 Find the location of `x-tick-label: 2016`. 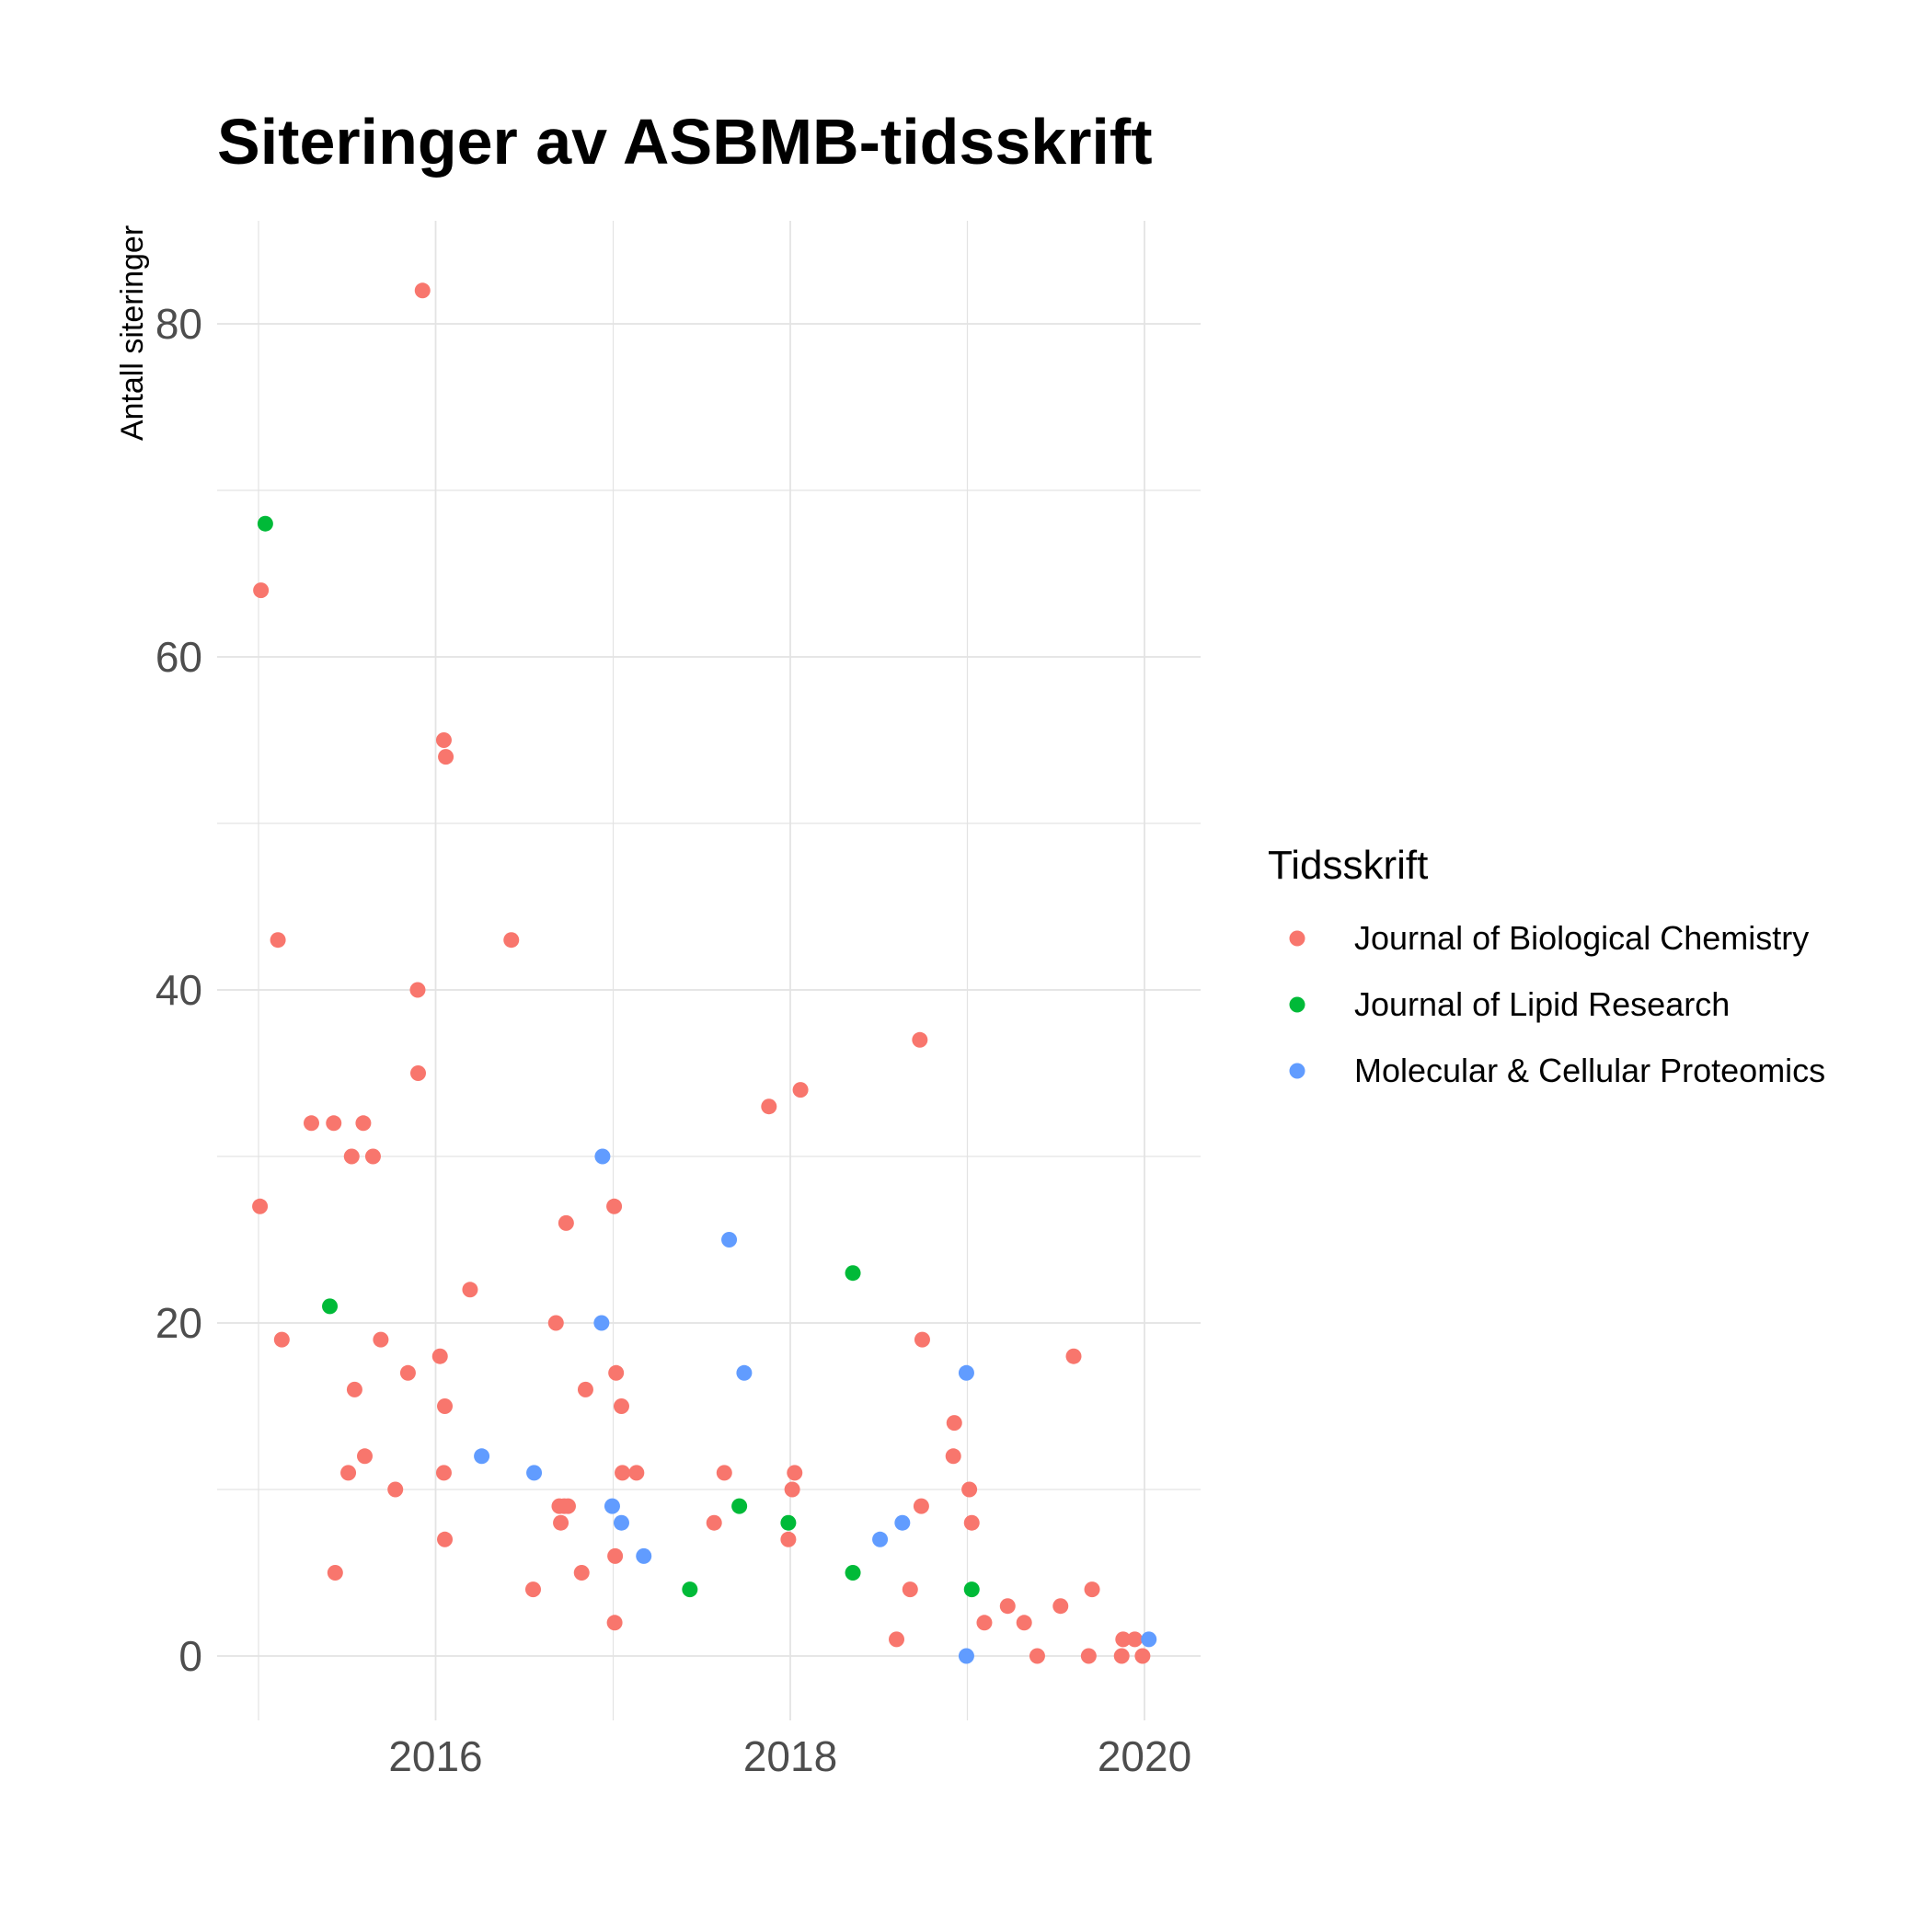

x-tick-label: 2016 is located at coordinates (435, 1756).